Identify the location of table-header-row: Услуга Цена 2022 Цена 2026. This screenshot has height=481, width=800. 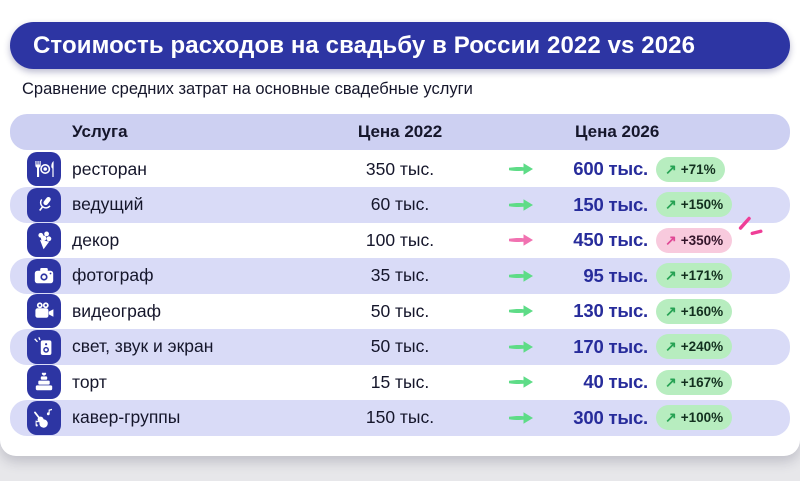
(400, 132).